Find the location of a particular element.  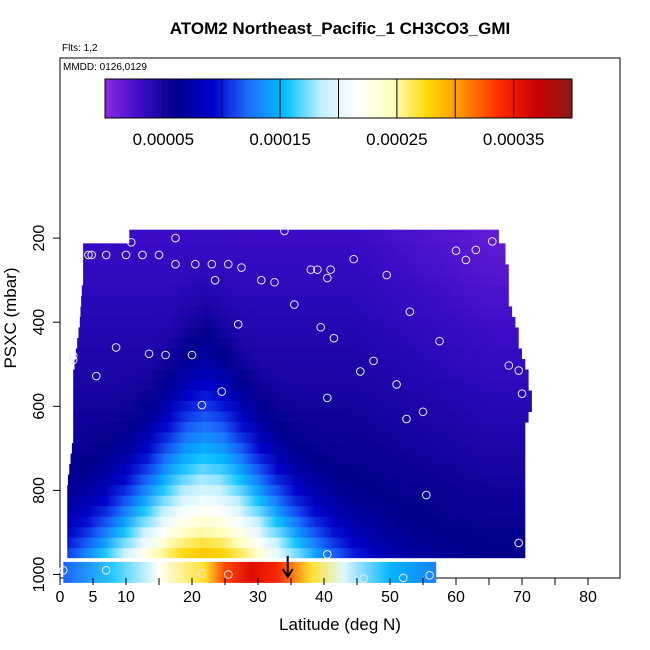

colorbar: 0.00005 0.00015 0.00025 0.00035 is located at coordinates (338, 113).